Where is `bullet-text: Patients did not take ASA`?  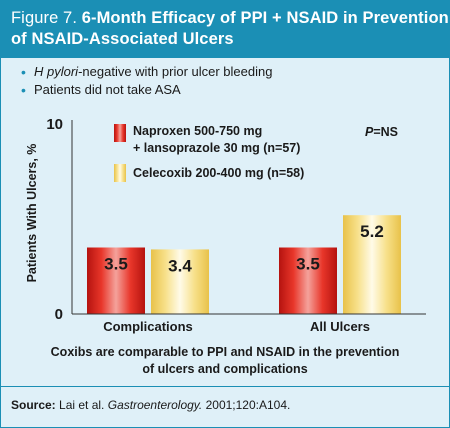 bullet-text: Patients did not take ASA is located at coordinates (107, 89).